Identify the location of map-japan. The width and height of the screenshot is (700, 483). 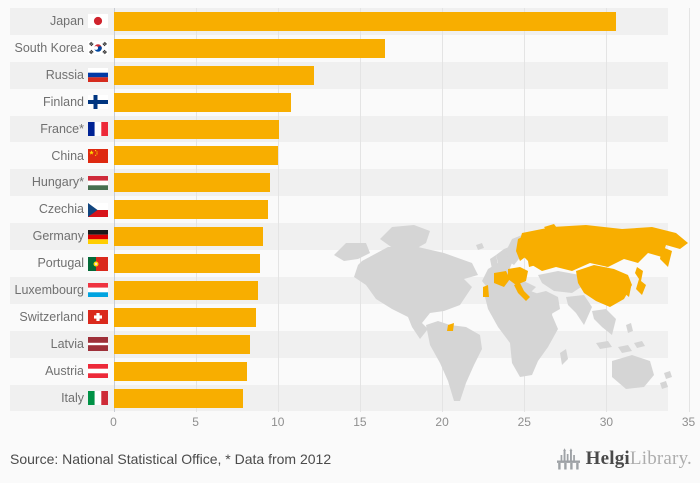
(640, 281).